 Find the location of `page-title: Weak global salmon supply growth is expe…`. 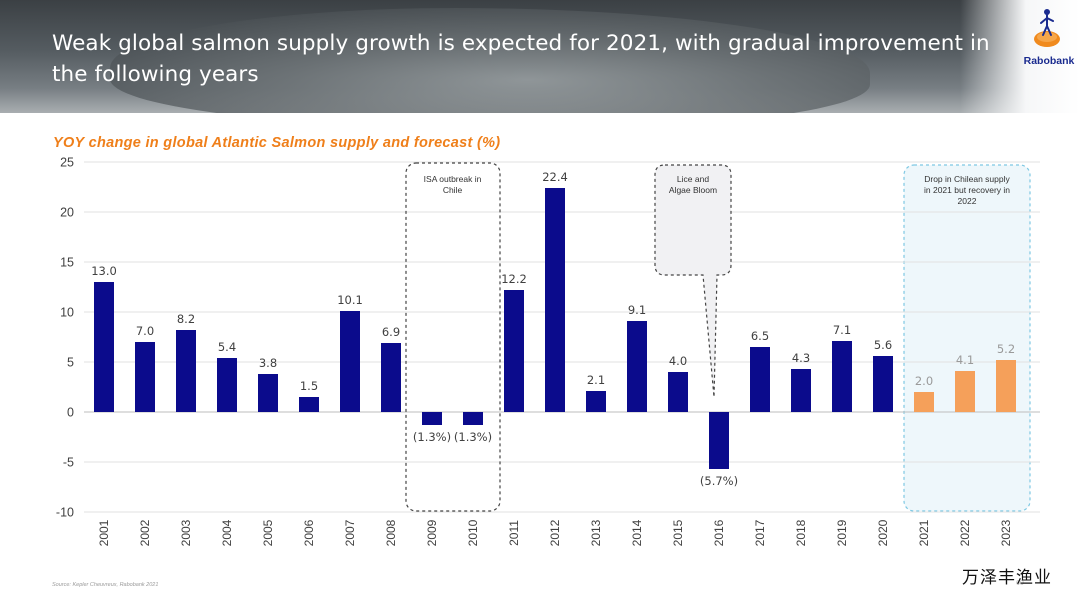

page-title: Weak global salmon supply growth is expe… is located at coordinates (521, 59).